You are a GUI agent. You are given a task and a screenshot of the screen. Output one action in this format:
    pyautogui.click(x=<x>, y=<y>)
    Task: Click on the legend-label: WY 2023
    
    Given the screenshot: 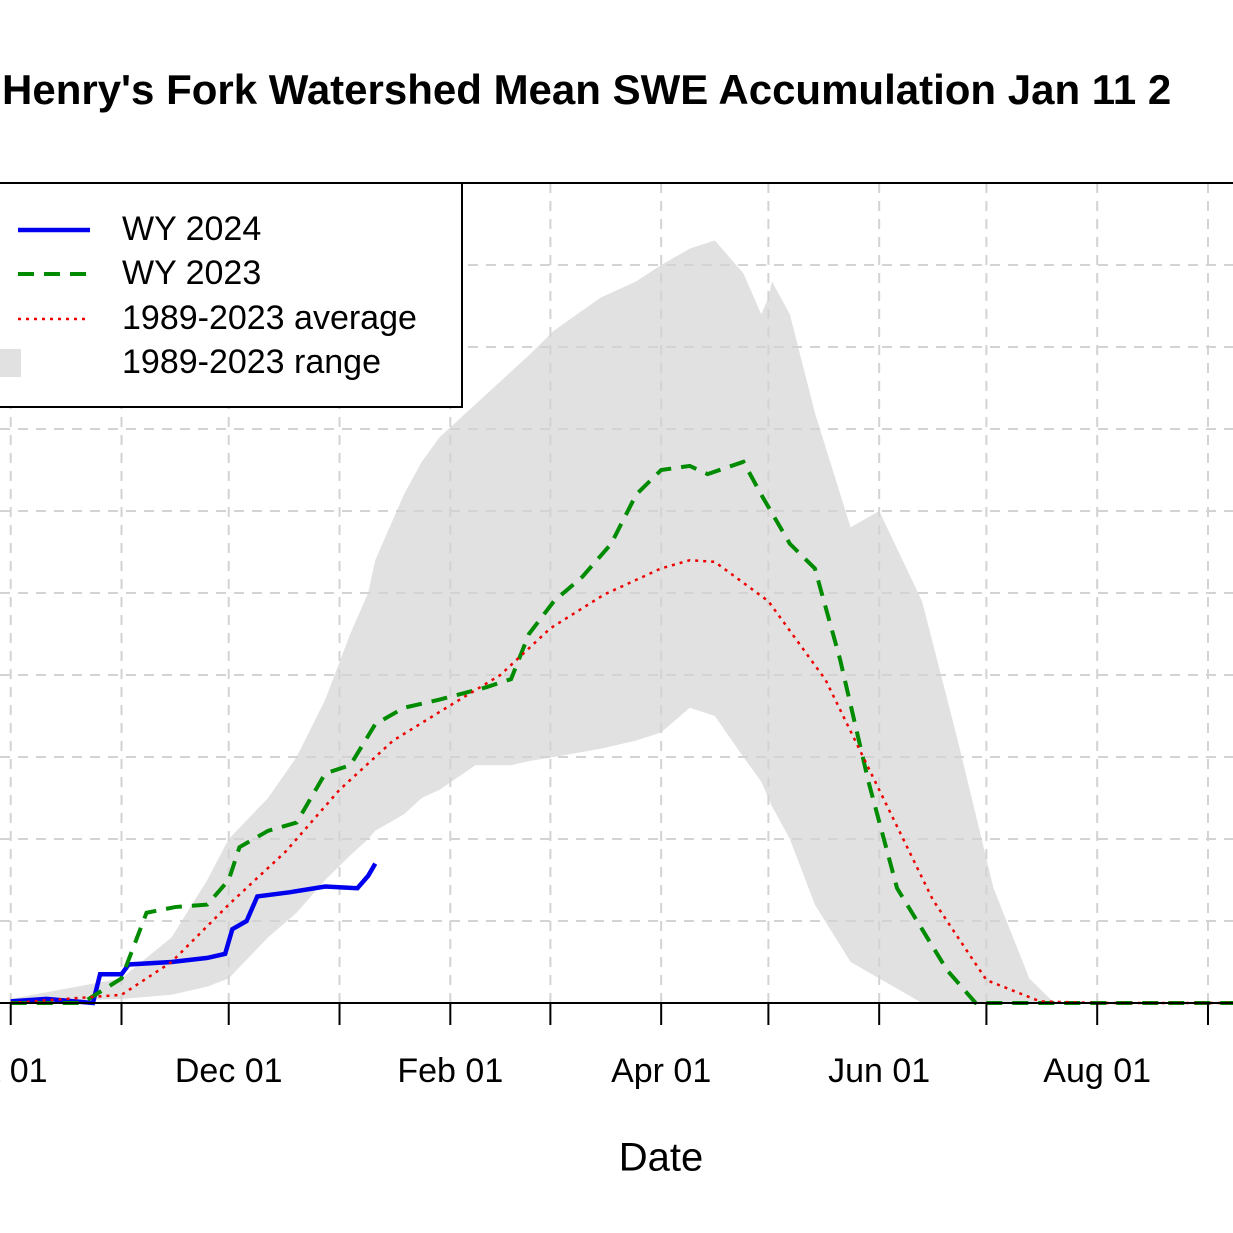 What is the action you would take?
    pyautogui.click(x=191, y=273)
    